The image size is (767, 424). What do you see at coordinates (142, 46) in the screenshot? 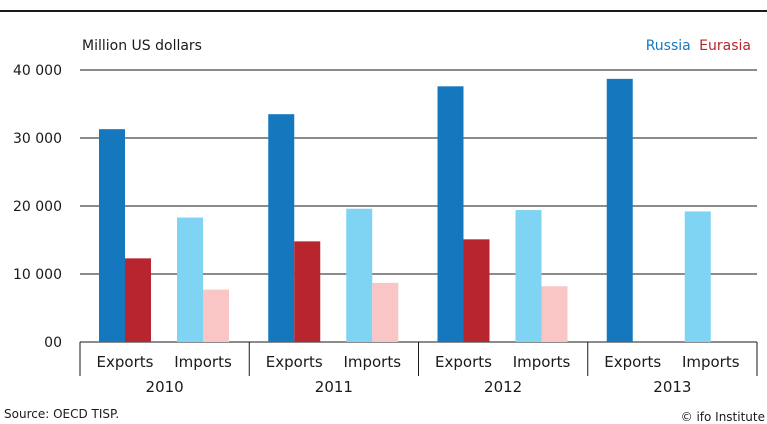
I see `unit-label: Million US dollars` at bounding box center [142, 46].